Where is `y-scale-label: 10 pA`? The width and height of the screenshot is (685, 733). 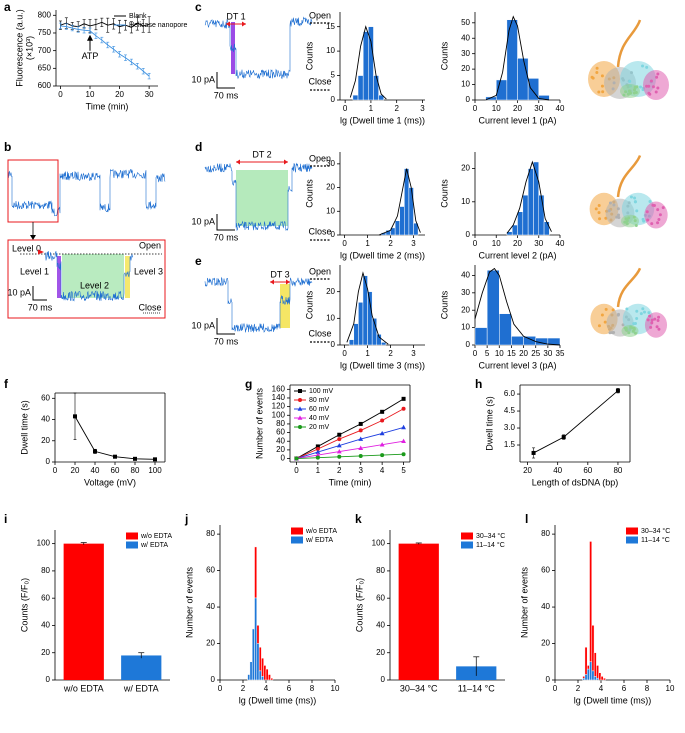 y-scale-label: 10 pA is located at coordinates (203, 325).